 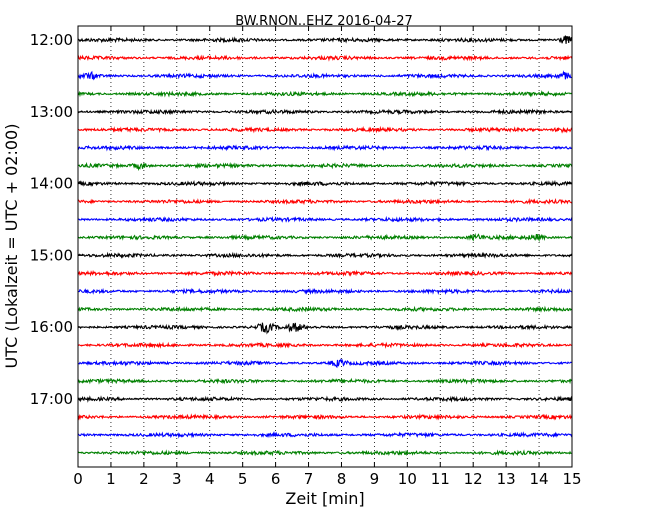 What do you see at coordinates (440, 479) in the screenshot?
I see `x-tick-label-11: 11` at bounding box center [440, 479].